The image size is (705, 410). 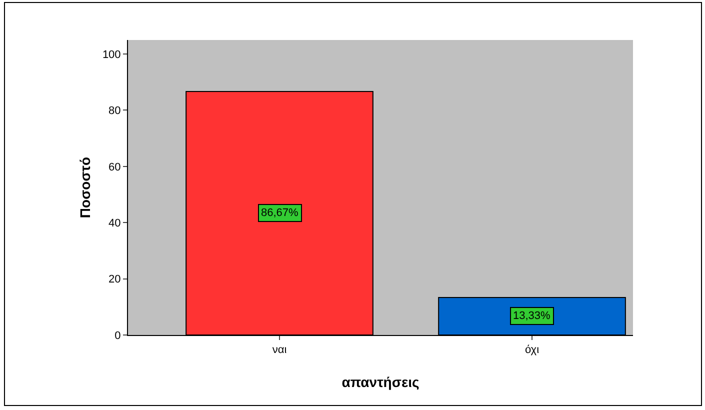 What do you see at coordinates (114, 223) in the screenshot?
I see `y-tick-label: 40` at bounding box center [114, 223].